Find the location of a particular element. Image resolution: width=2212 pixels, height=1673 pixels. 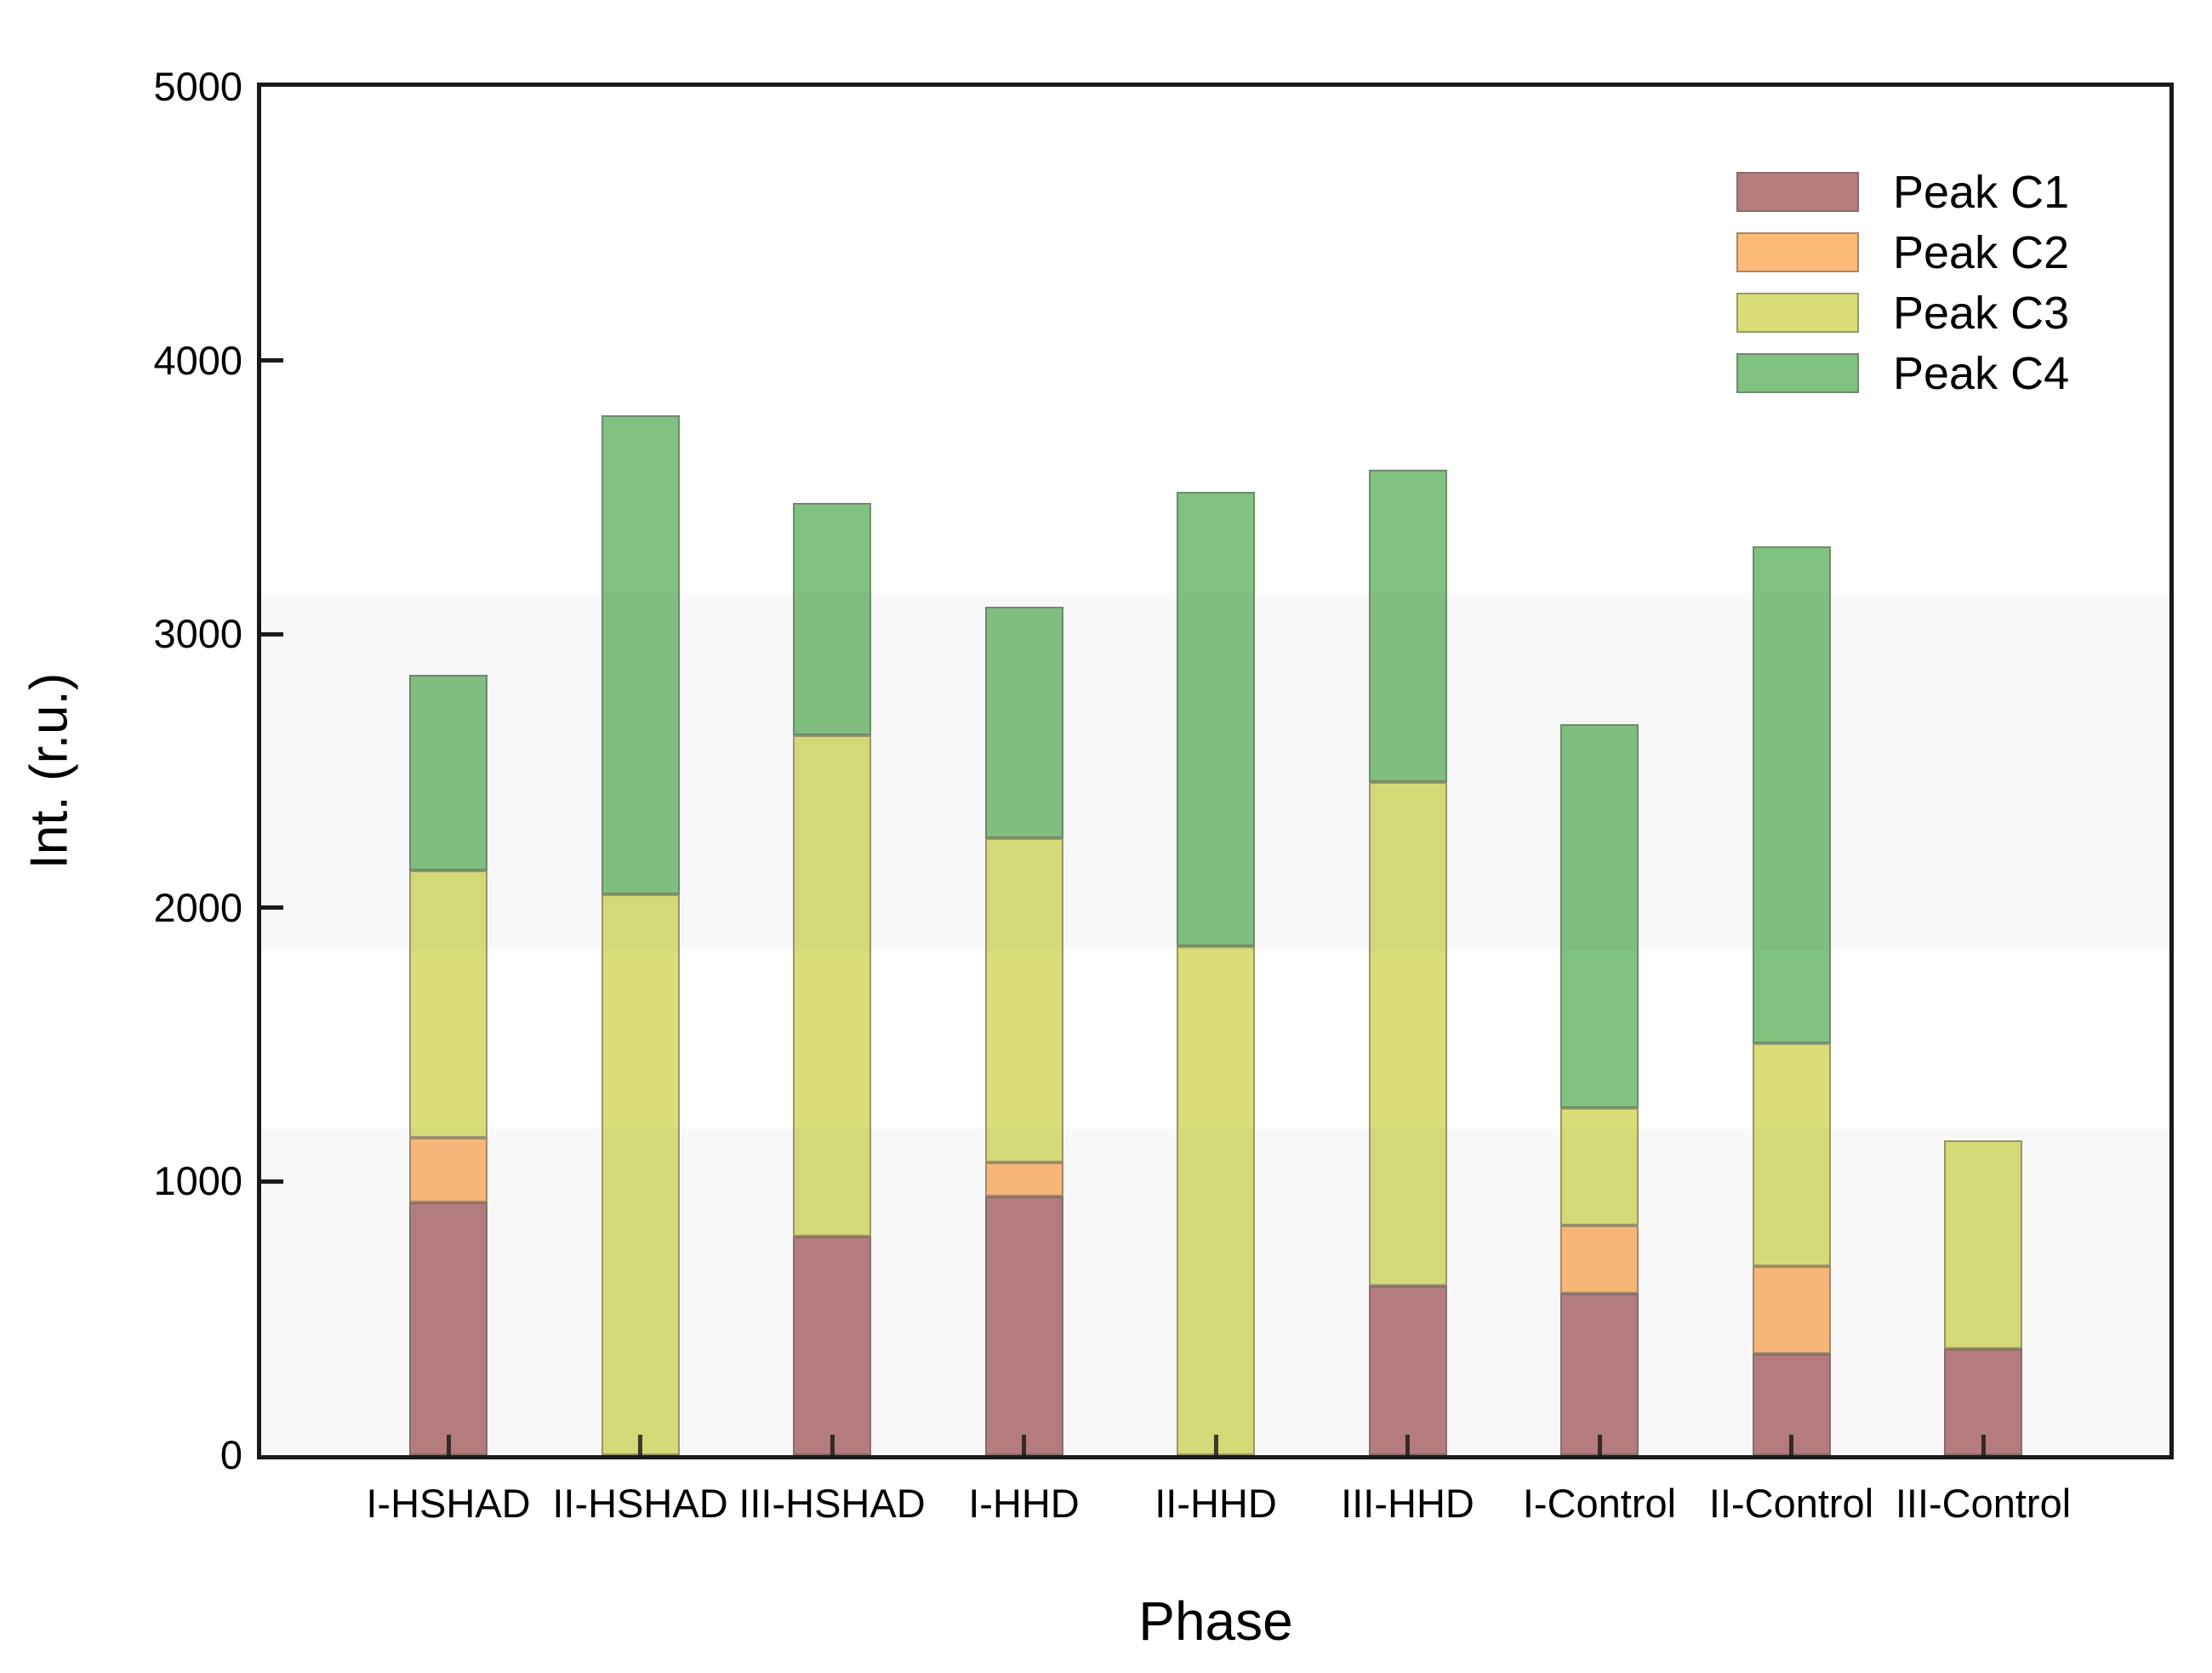

y-axis-title: Int. (r.u.) is located at coordinates (49, 771).